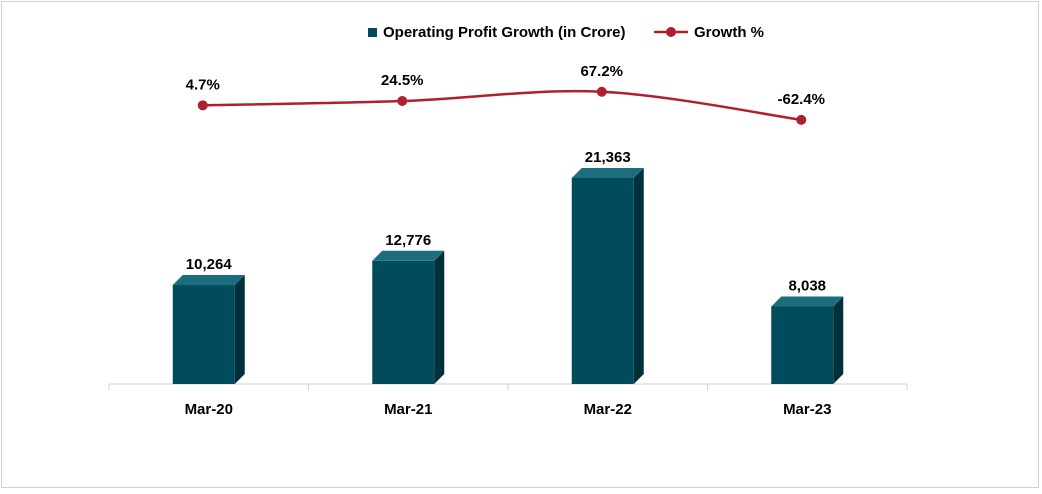 This screenshot has width=1042, height=494. I want to click on bar-value-label: 10,264, so click(209, 264).